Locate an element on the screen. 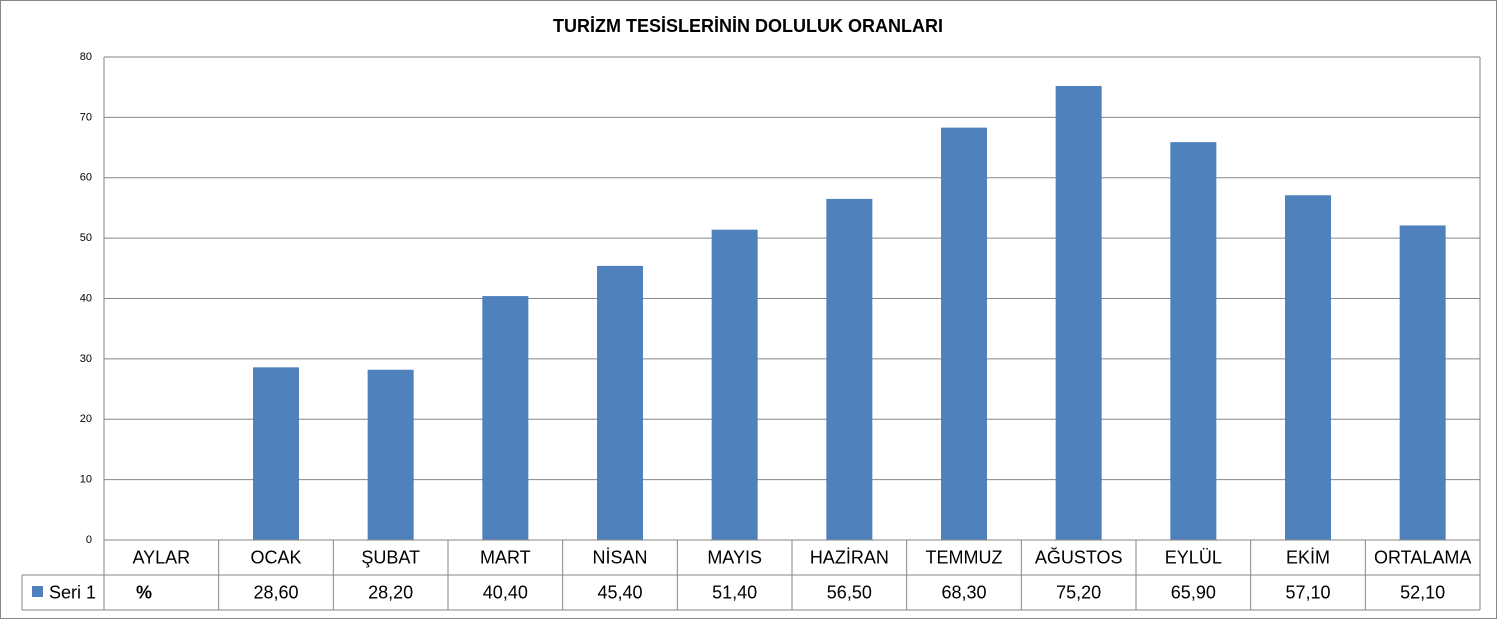  x-tick-label: MART is located at coordinates (505, 557).